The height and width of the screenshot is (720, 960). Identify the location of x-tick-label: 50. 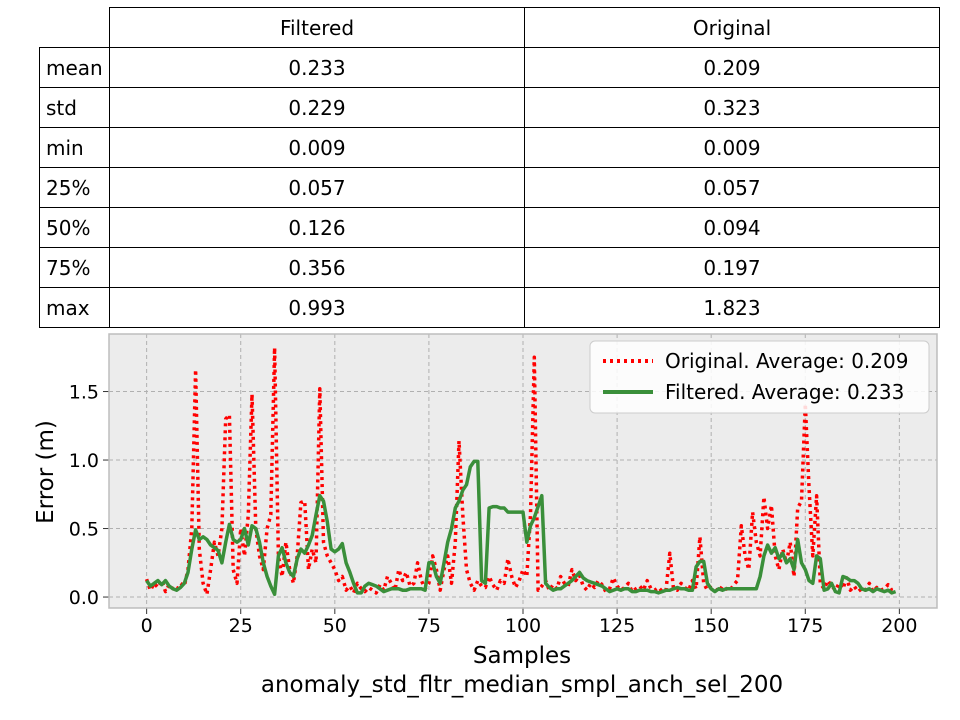
(335, 626).